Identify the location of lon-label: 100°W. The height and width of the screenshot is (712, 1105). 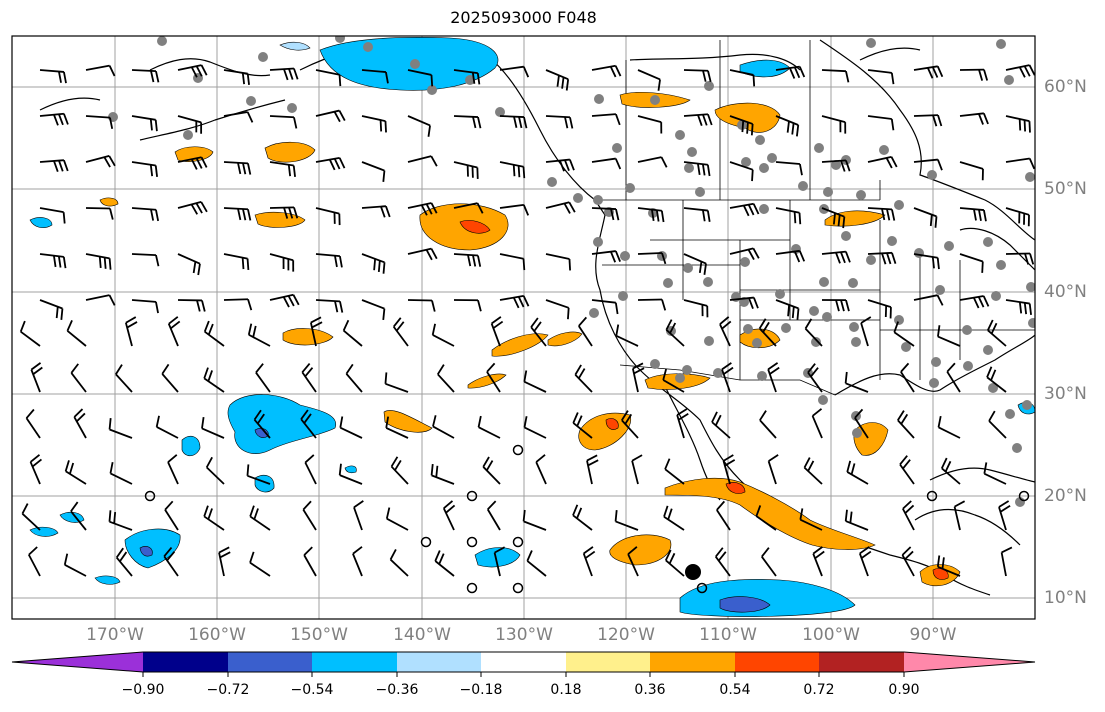
(831, 635).